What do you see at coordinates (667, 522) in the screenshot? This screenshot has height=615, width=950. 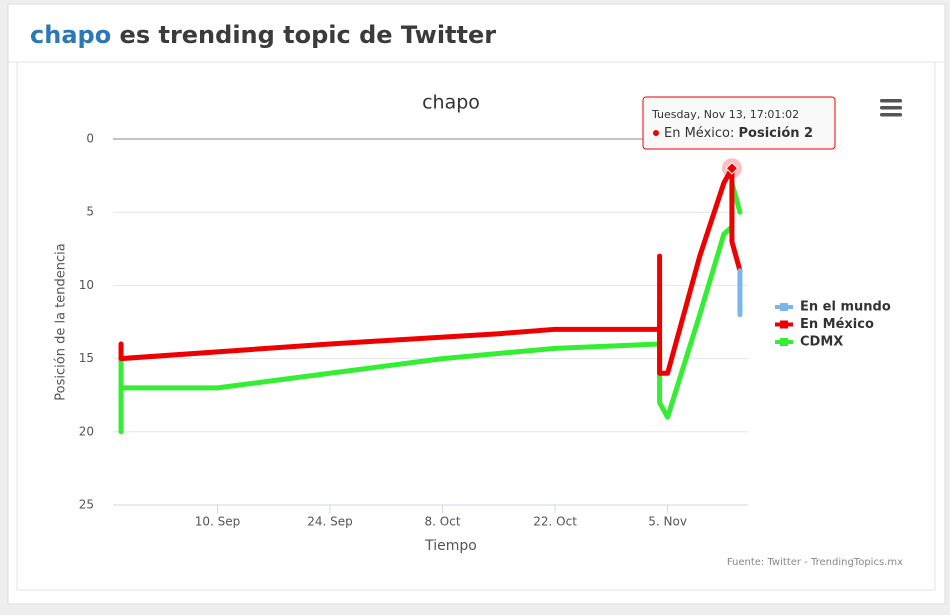 I see `x-tick-label: 5. Nov` at bounding box center [667, 522].